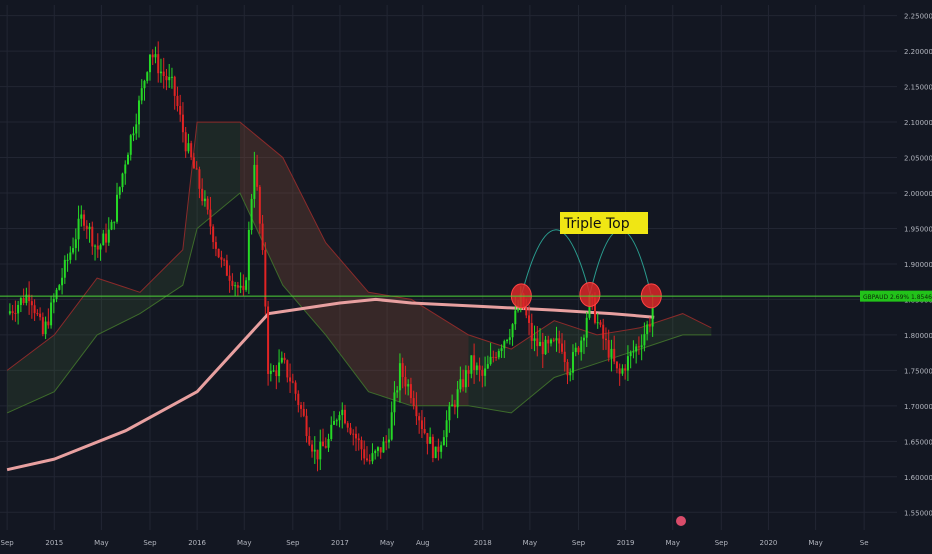 This screenshot has height=554, width=932. I want to click on x-tick-label: 2017, so click(340, 543).